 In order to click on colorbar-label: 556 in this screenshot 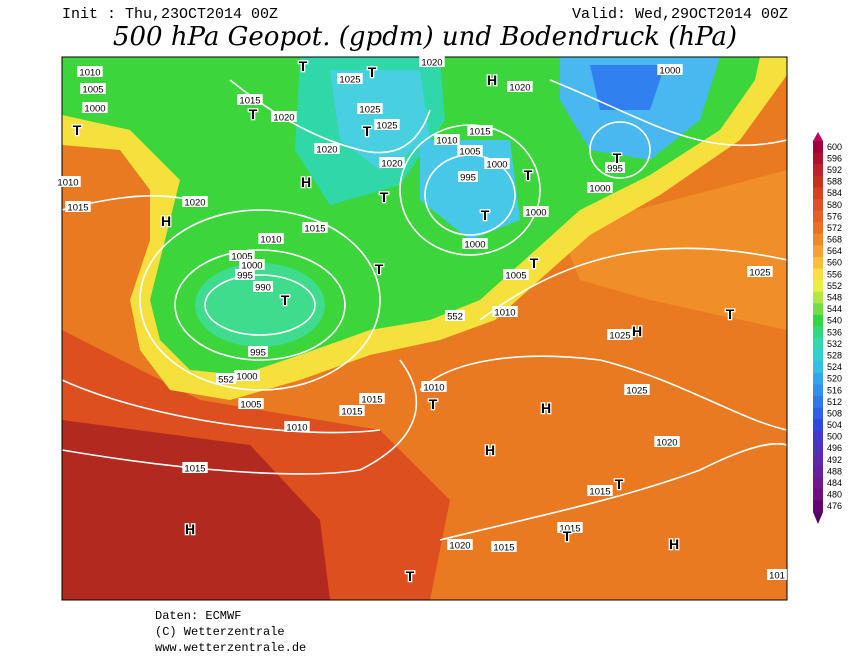, I will do `click(834, 274)`.